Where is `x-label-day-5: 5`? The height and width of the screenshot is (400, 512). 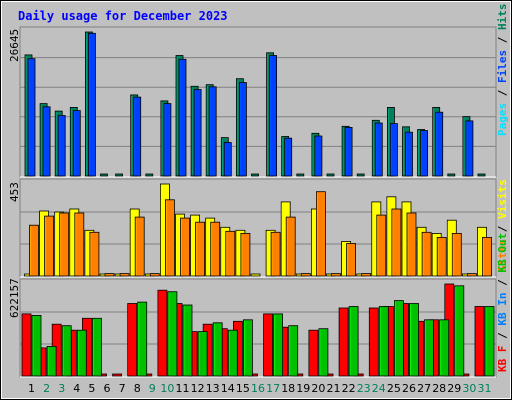
x-label-day-5: 5 is located at coordinates (91, 388).